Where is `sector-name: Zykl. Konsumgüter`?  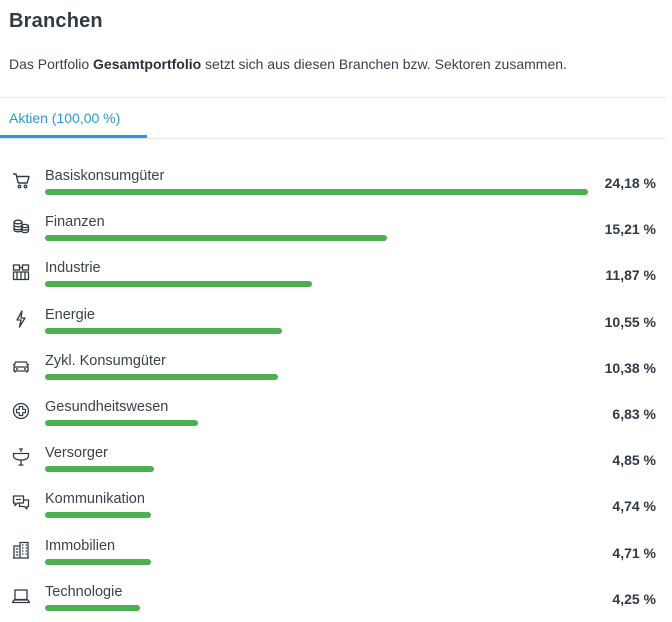 sector-name: Zykl. Konsumgüter is located at coordinates (105, 360).